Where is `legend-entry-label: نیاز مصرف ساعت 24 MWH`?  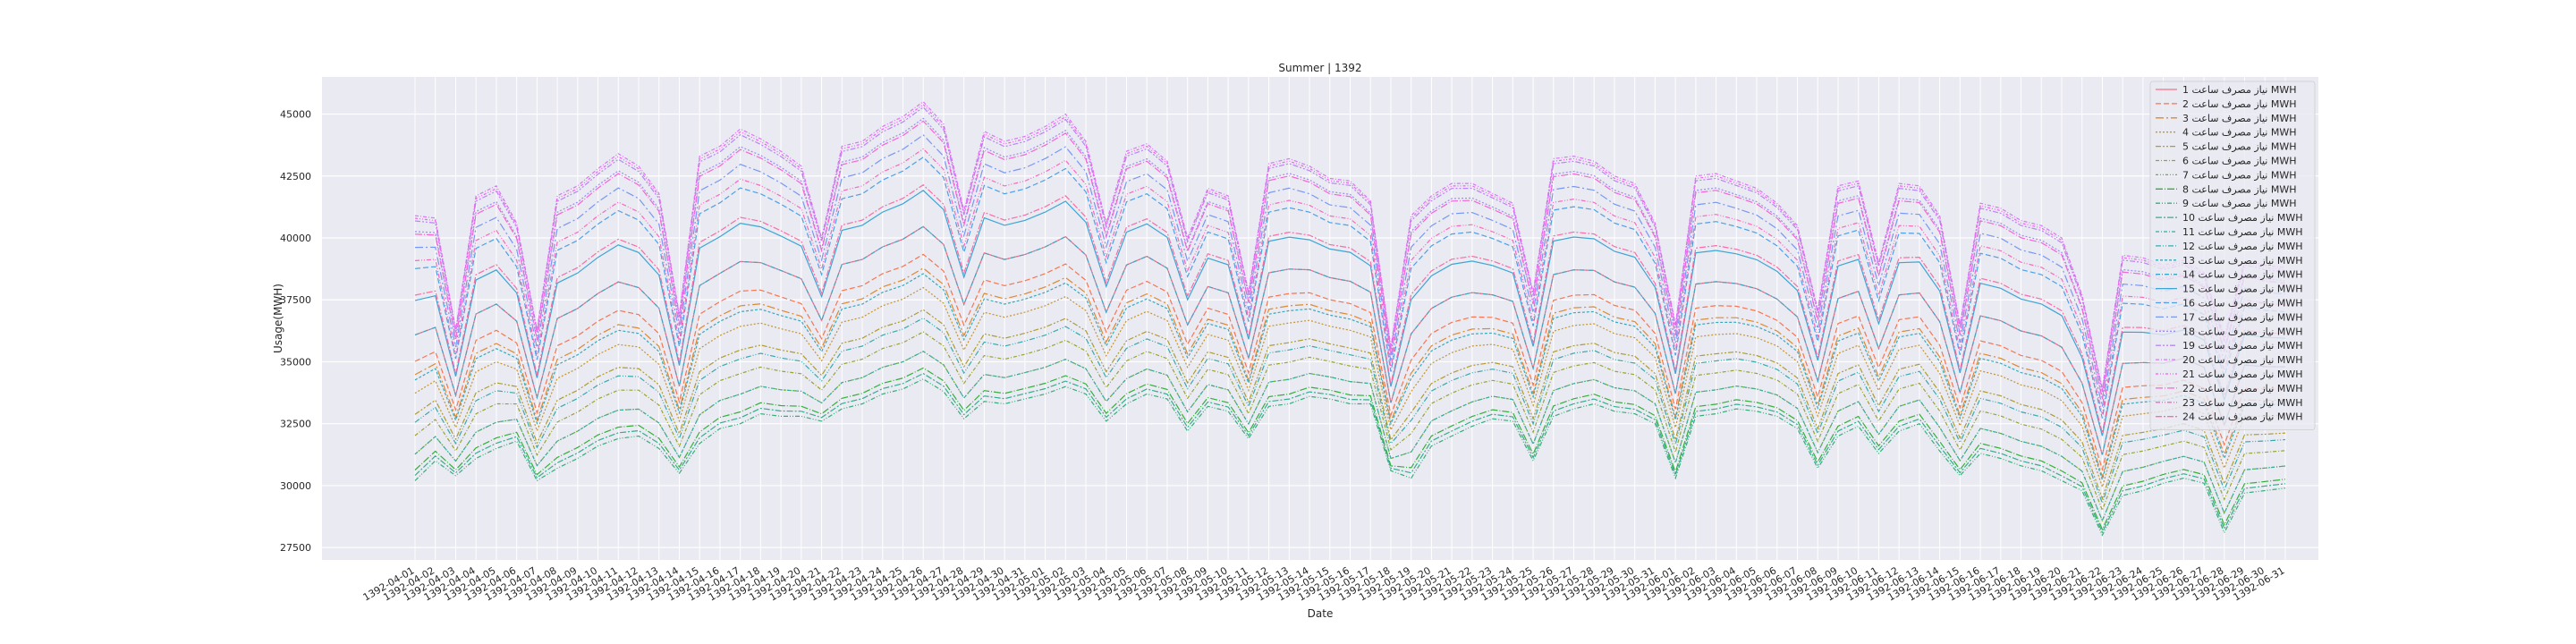 legend-entry-label: نیاز مصرف ساعت 24 MWH is located at coordinates (2242, 417).